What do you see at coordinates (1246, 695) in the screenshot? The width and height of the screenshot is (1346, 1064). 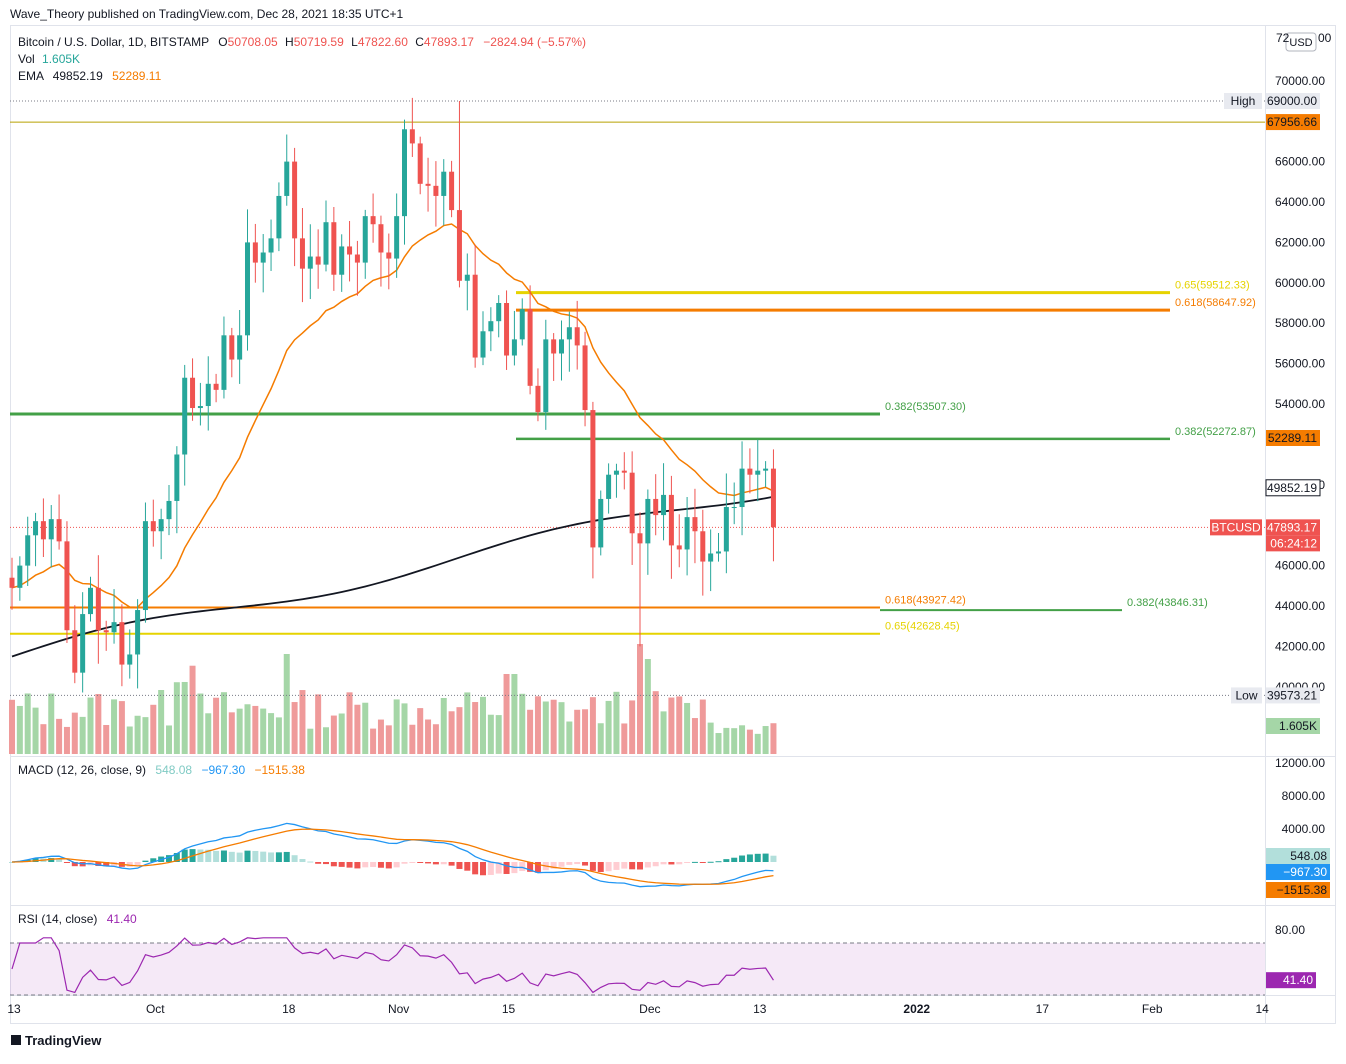 I see `price-badge-tag-label: Low` at bounding box center [1246, 695].